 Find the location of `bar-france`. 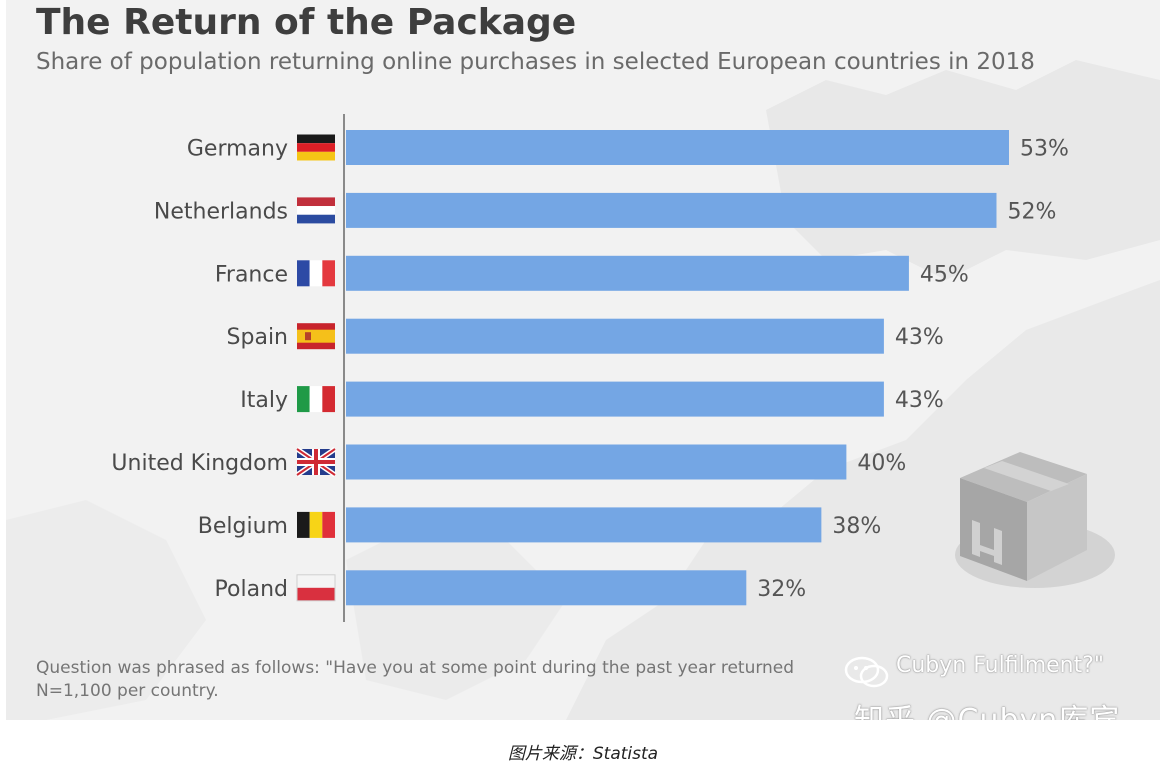

bar-france is located at coordinates (627, 273).